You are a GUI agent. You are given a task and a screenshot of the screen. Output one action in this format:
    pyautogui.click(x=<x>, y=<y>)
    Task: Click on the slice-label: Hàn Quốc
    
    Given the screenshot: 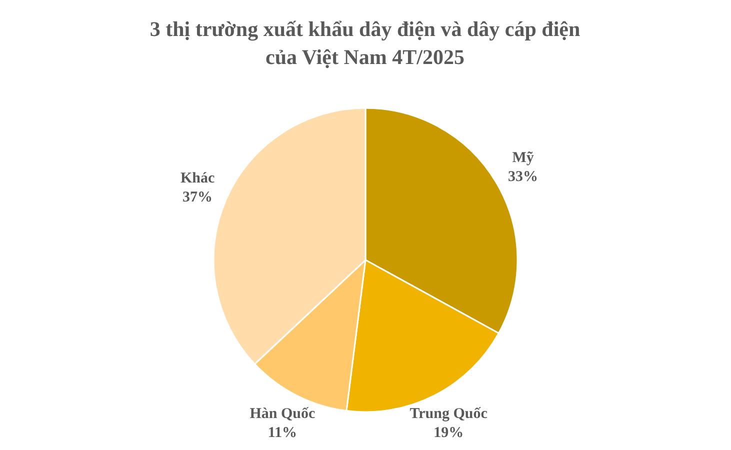 What is the action you would take?
    pyautogui.click(x=283, y=414)
    